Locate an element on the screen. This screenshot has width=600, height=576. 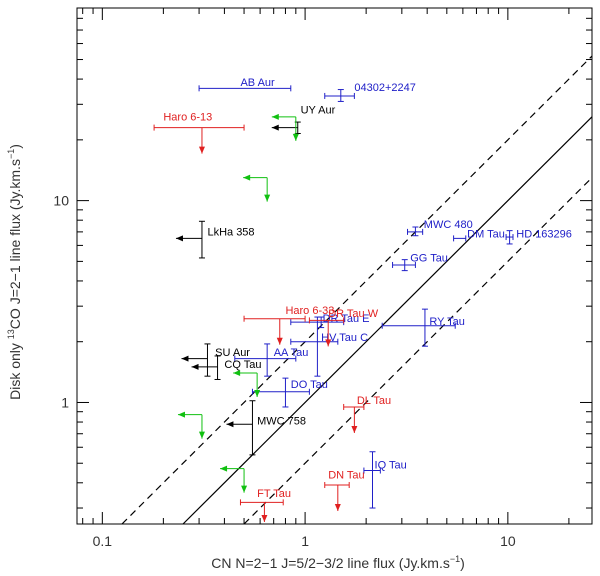
point-label: UY Aur is located at coordinates (318, 111).